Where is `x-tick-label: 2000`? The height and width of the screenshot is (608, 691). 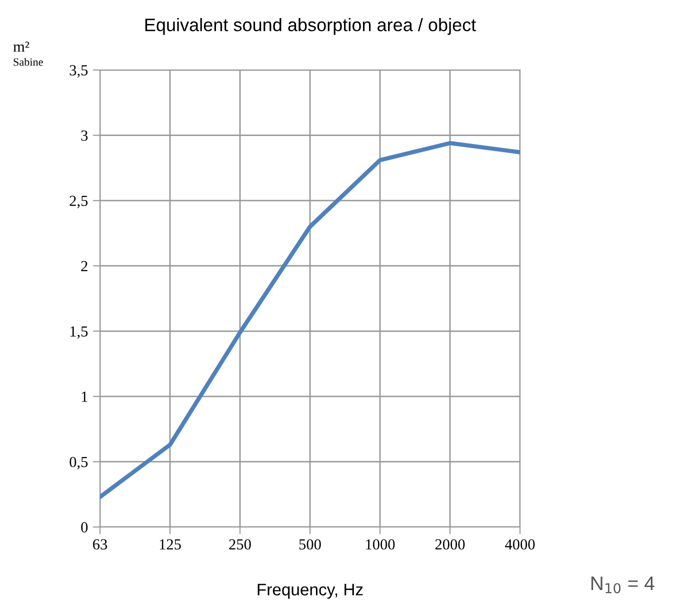
x-tick-label: 2000 is located at coordinates (450, 544).